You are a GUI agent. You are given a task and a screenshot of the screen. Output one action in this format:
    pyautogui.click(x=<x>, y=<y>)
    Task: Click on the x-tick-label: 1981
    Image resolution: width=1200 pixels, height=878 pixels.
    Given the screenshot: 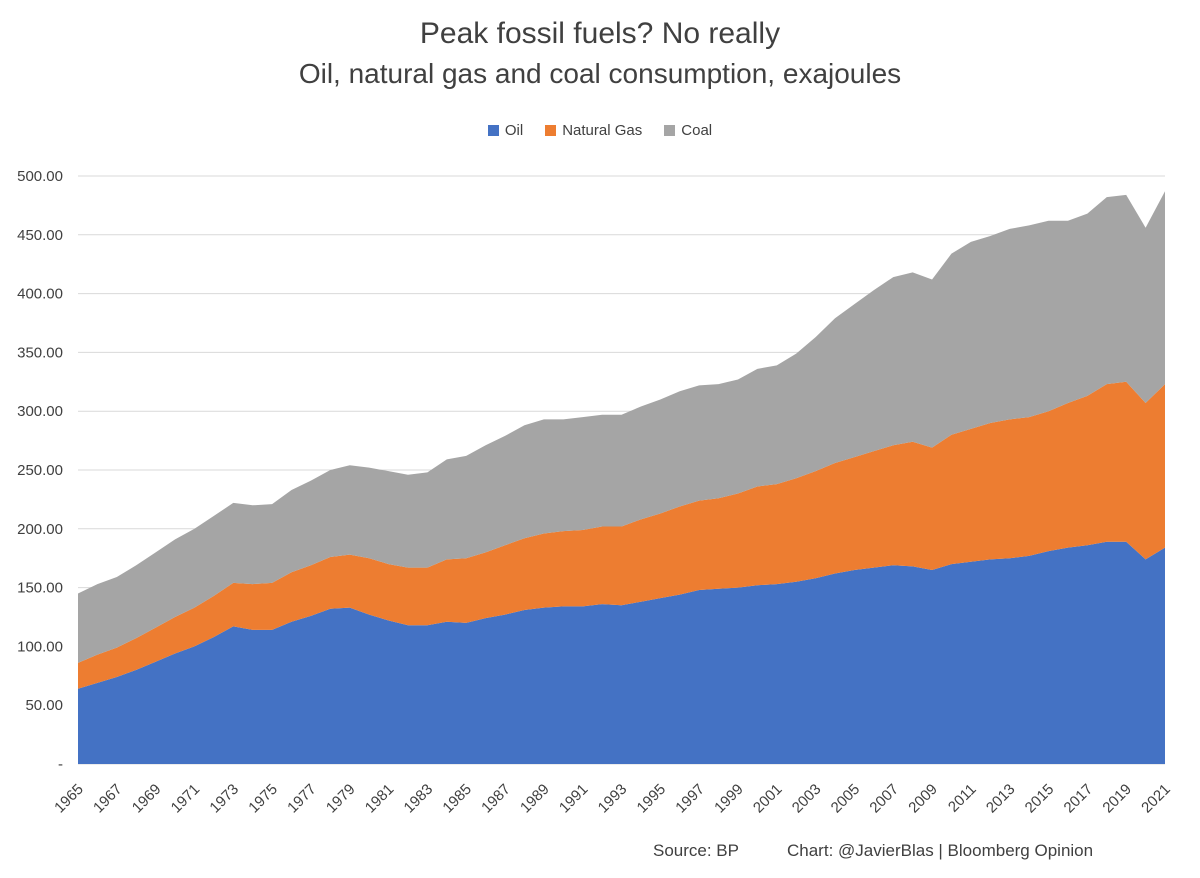 What is the action you would take?
    pyautogui.click(x=380, y=799)
    